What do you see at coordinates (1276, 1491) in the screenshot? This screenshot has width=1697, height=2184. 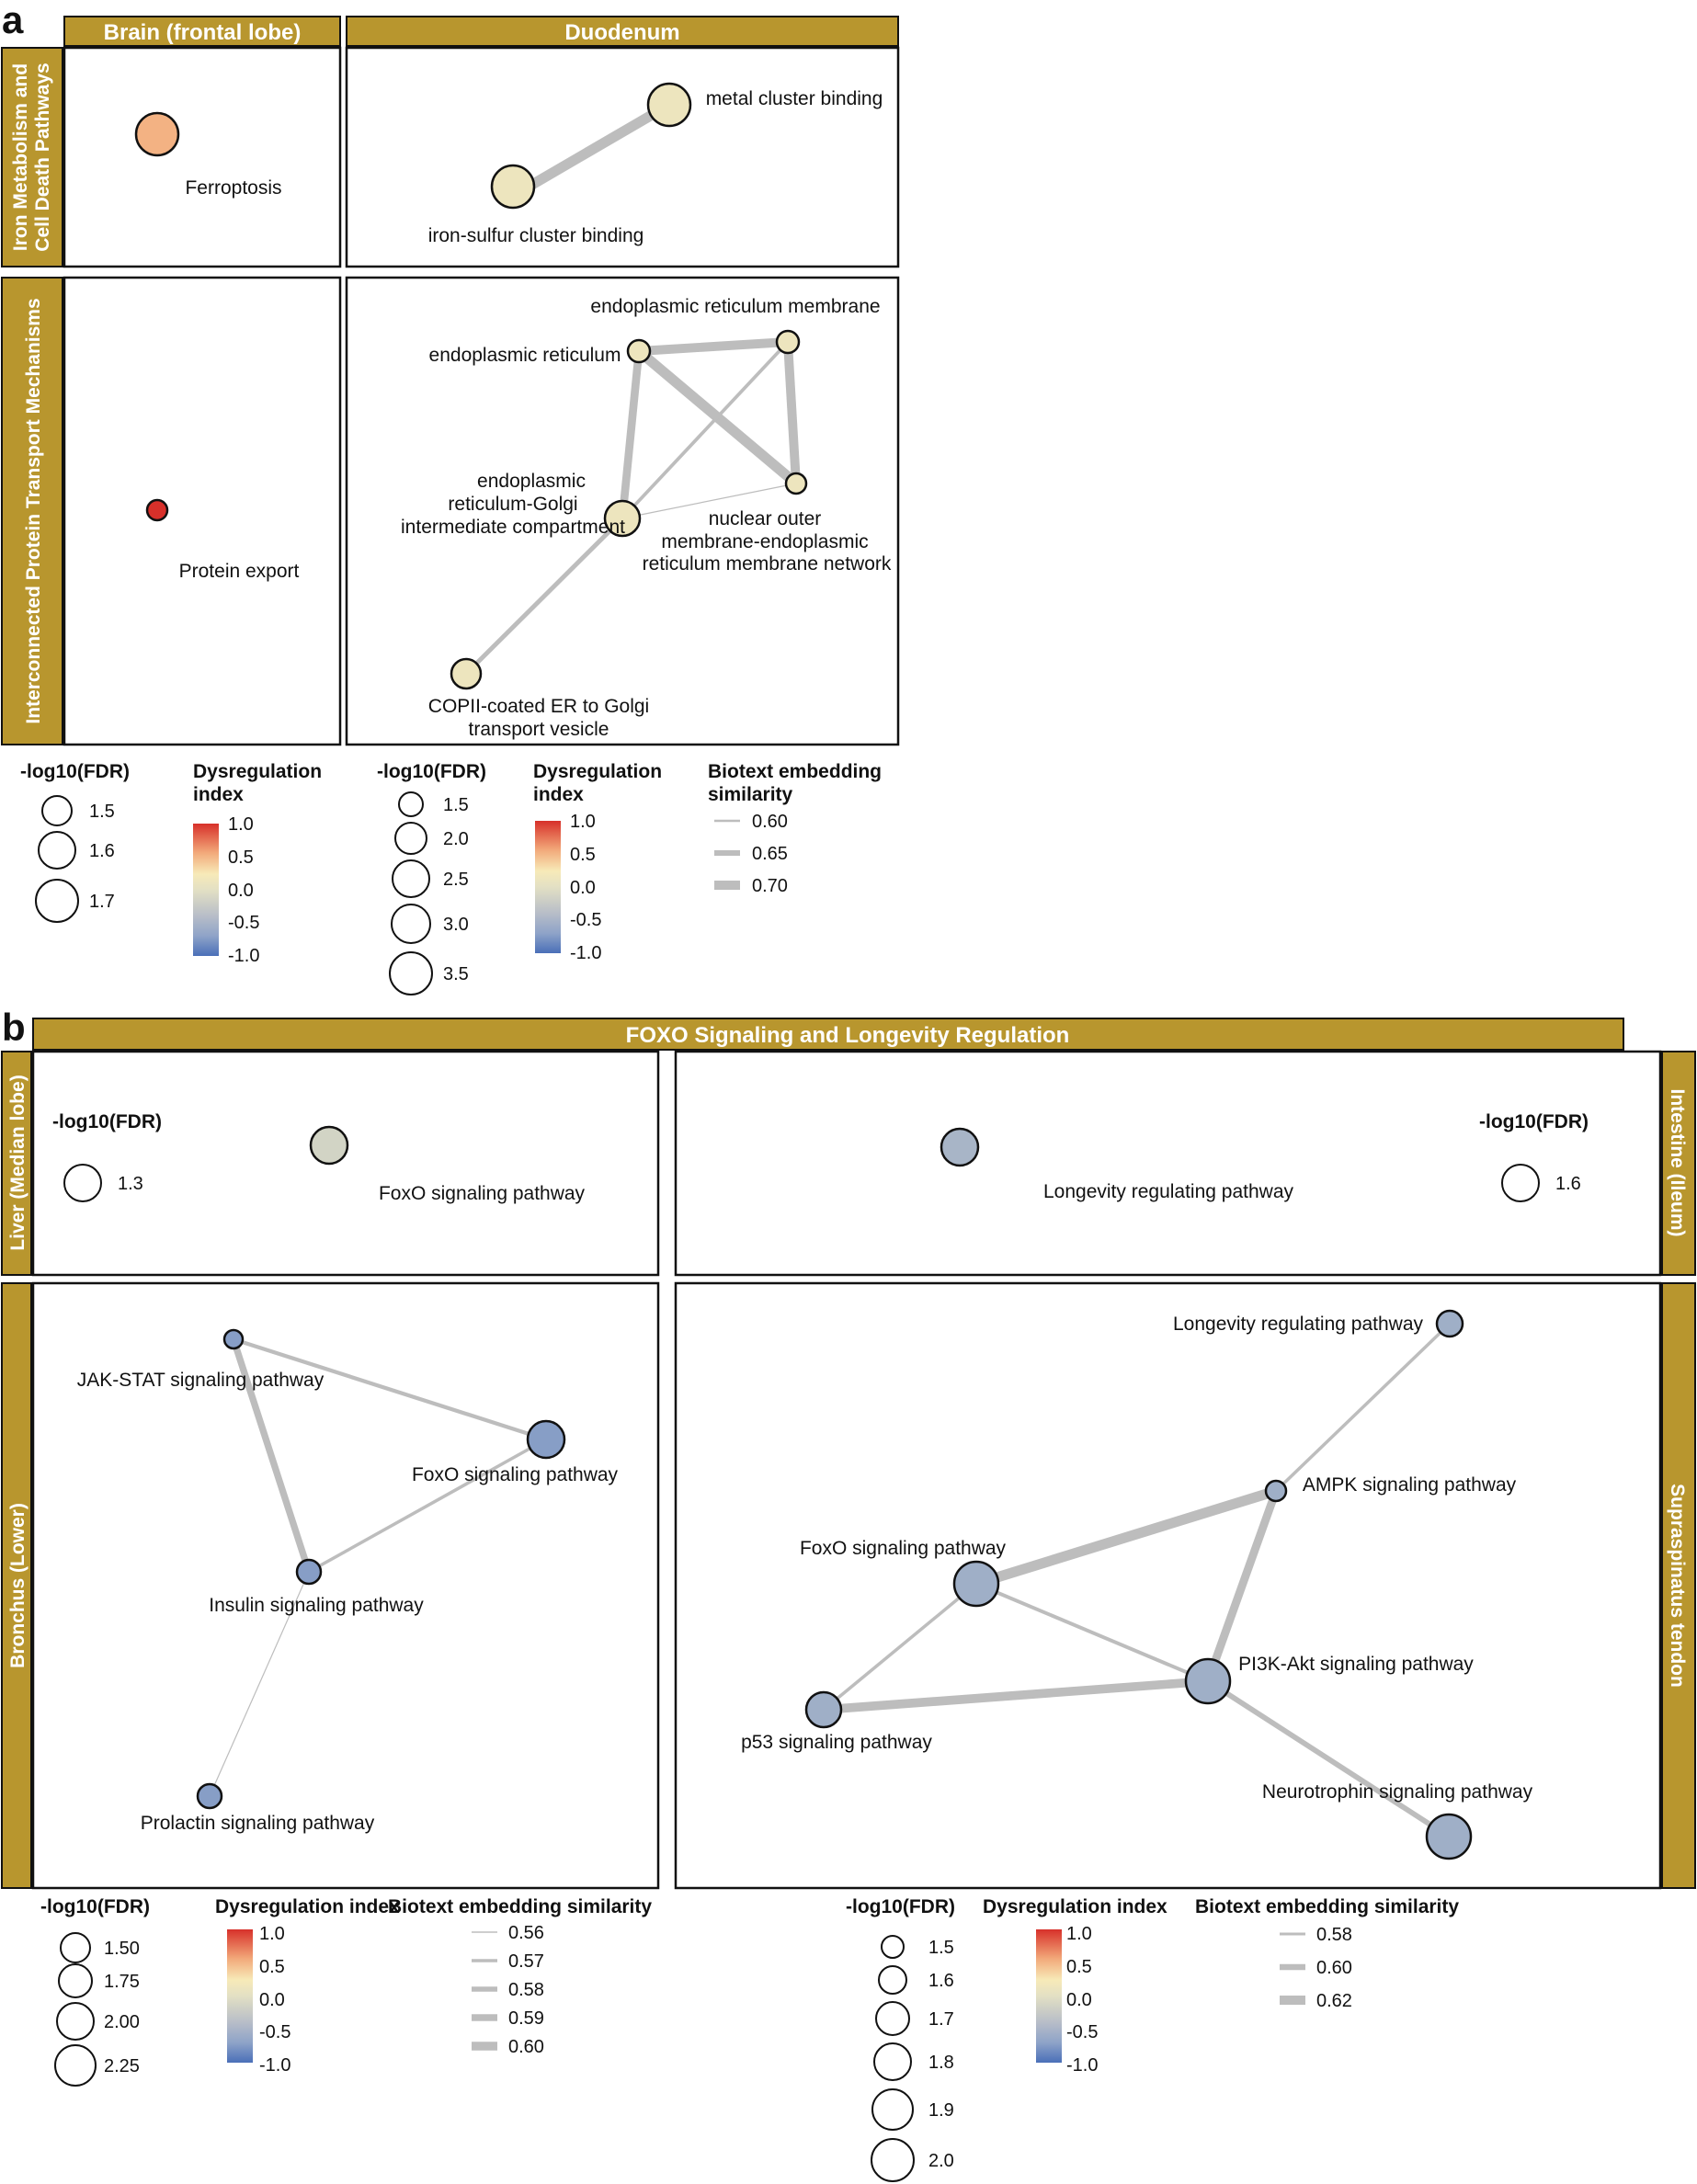 I see `node-ampk` at bounding box center [1276, 1491].